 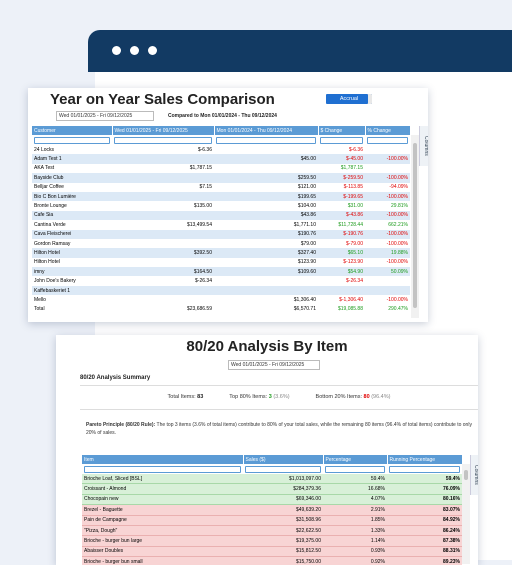 What do you see at coordinates (300, 51) in the screenshot?
I see `browser-bar` at bounding box center [300, 51].